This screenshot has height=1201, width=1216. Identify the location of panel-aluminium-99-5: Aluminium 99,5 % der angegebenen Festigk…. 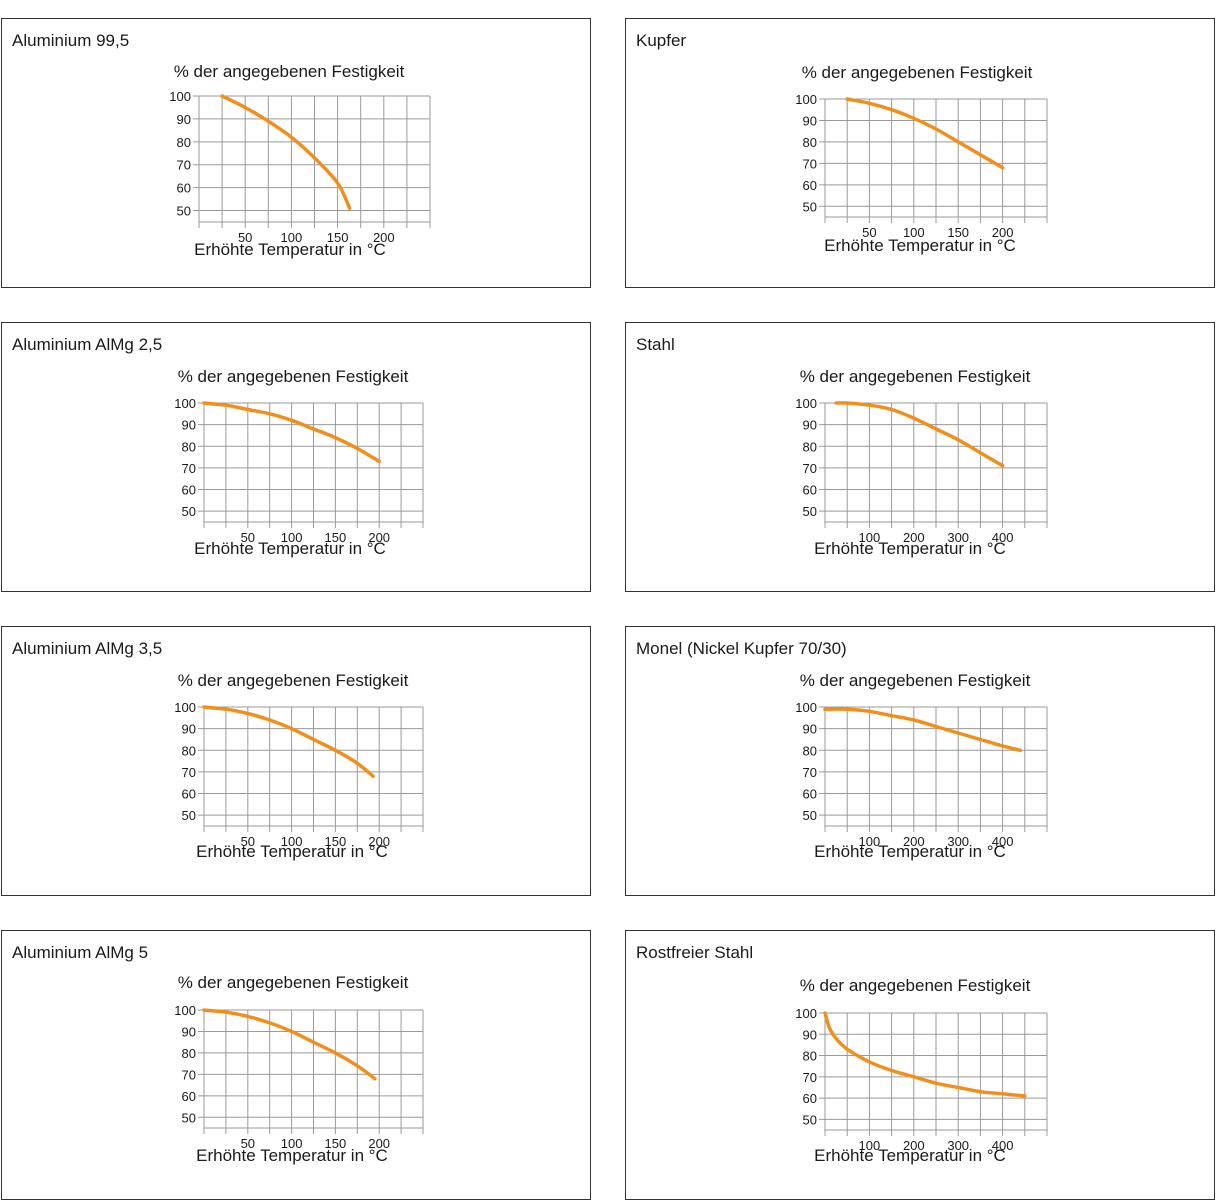
(296, 153).